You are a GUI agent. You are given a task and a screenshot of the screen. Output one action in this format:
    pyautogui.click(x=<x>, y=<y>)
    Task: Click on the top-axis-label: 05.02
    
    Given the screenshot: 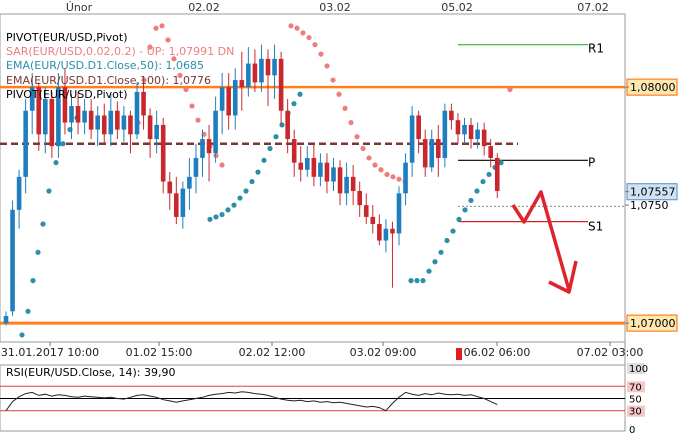 What is the action you would take?
    pyautogui.click(x=457, y=7)
    